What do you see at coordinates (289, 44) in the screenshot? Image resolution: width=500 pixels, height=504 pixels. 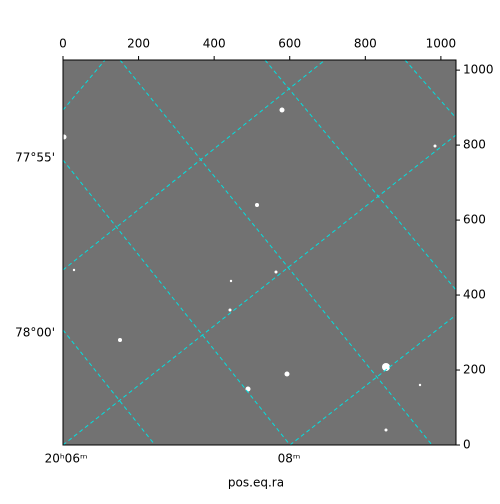 I see `x-tick-label: 600` at bounding box center [289, 44].